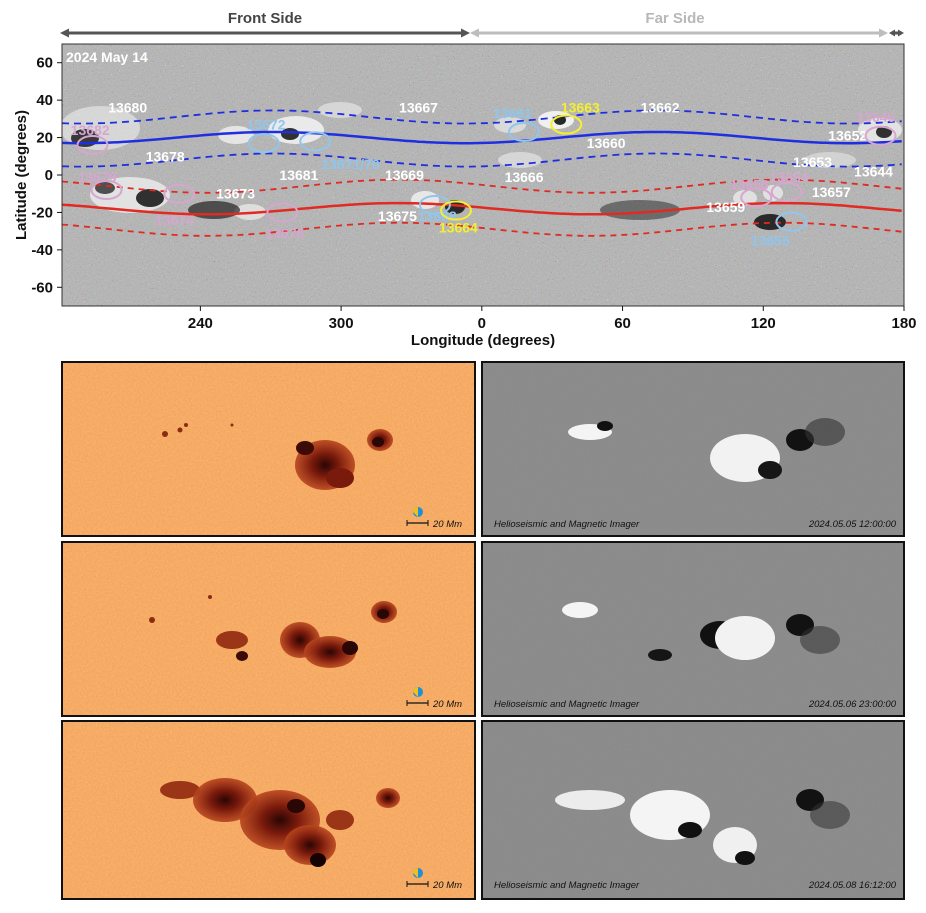 This screenshot has height=913, width=926. I want to click on x-tick-label: 120, so click(763, 323).